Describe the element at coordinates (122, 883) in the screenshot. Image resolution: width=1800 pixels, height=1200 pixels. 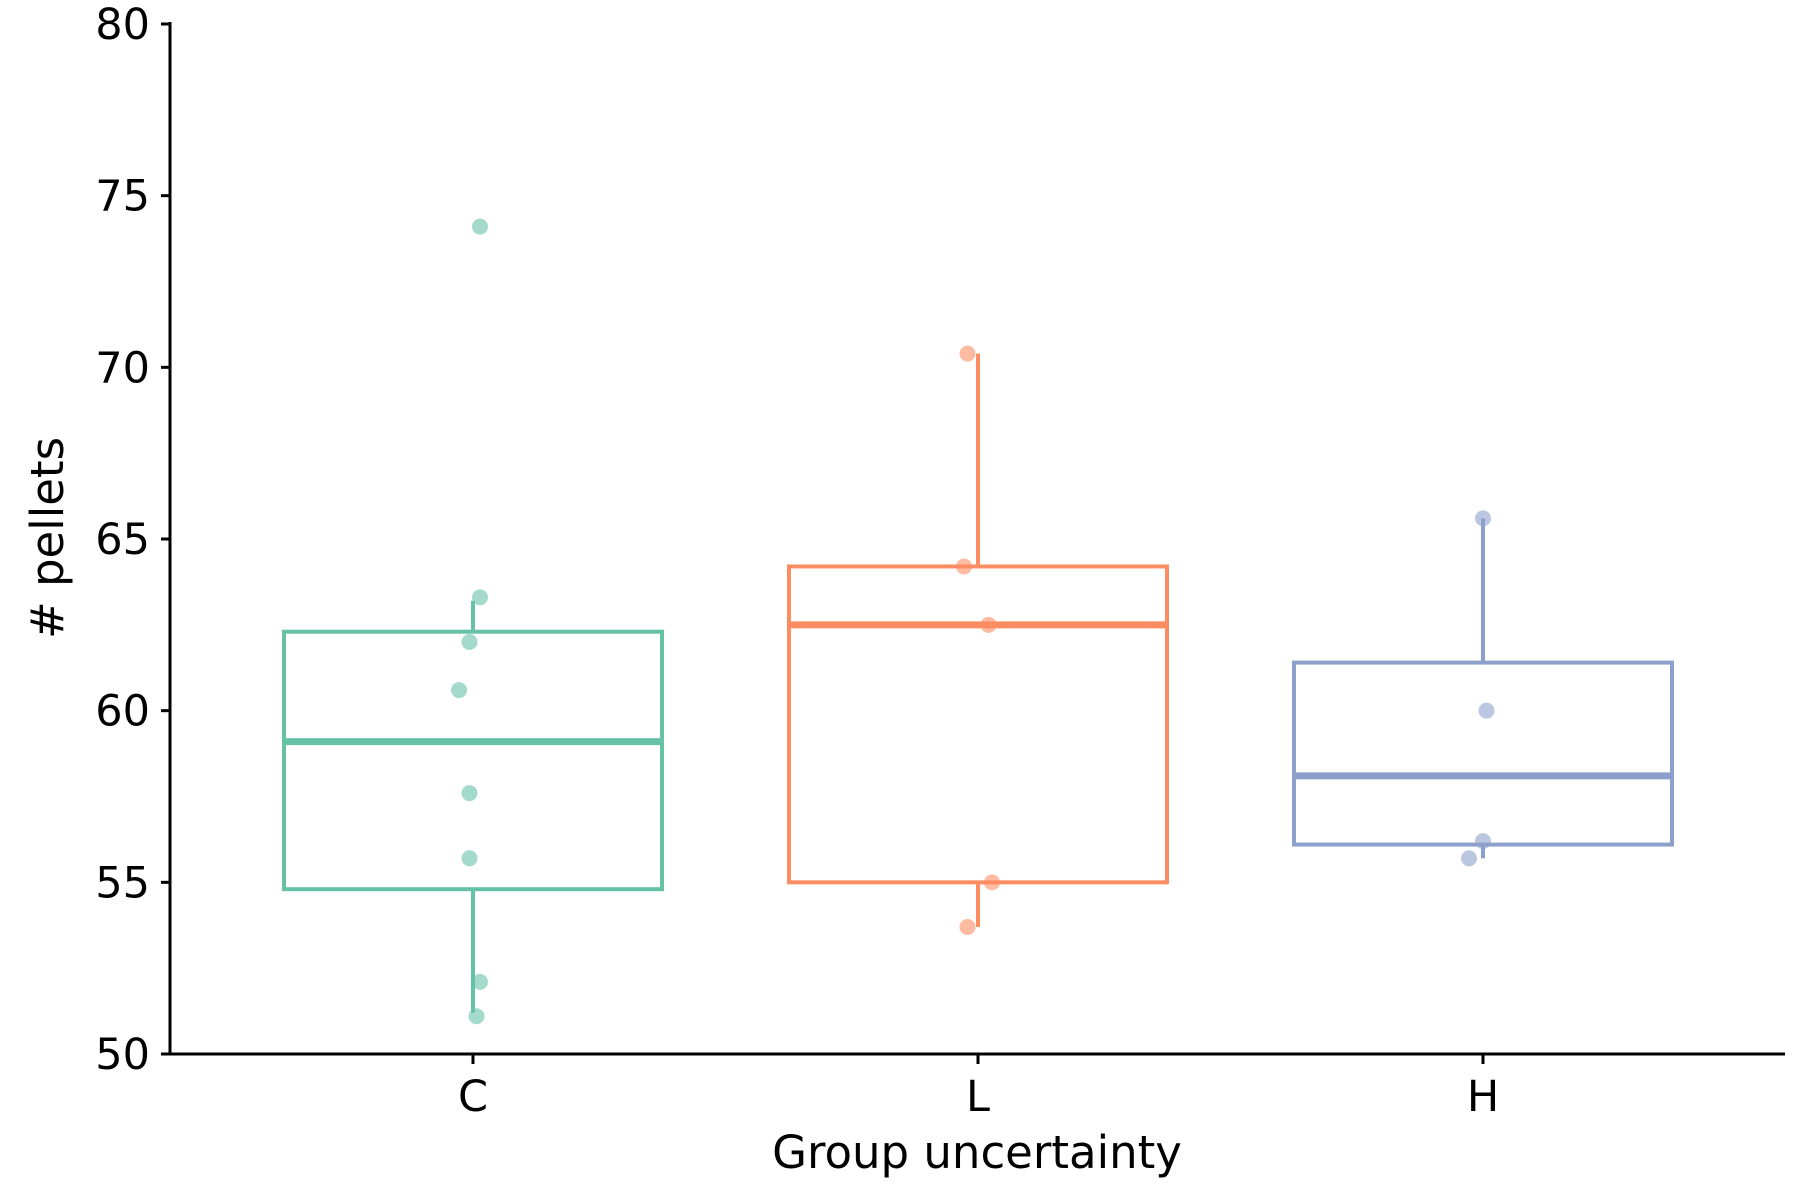
I see `y-tick-label-55: 55` at that location.